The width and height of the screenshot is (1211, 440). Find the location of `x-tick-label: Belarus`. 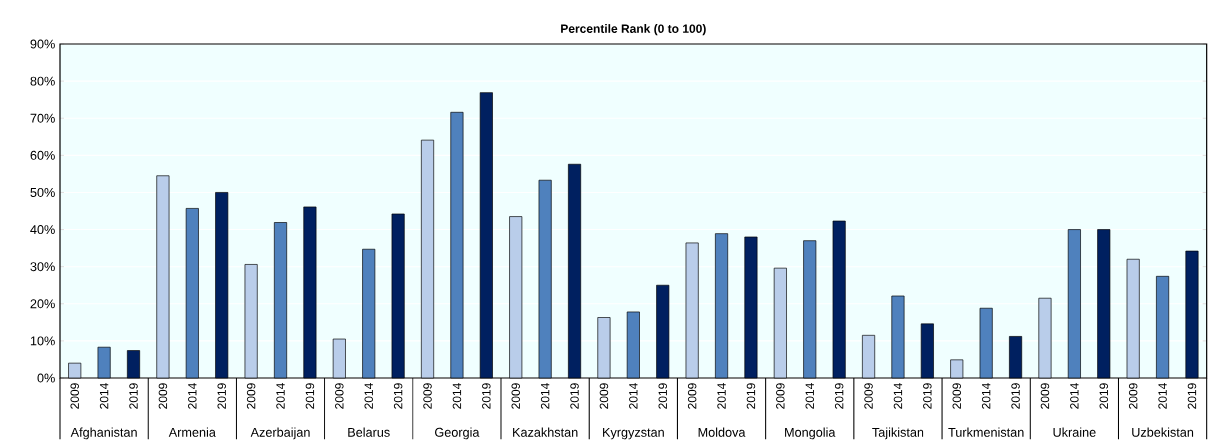

x-tick-label: Belarus is located at coordinates (369, 432).